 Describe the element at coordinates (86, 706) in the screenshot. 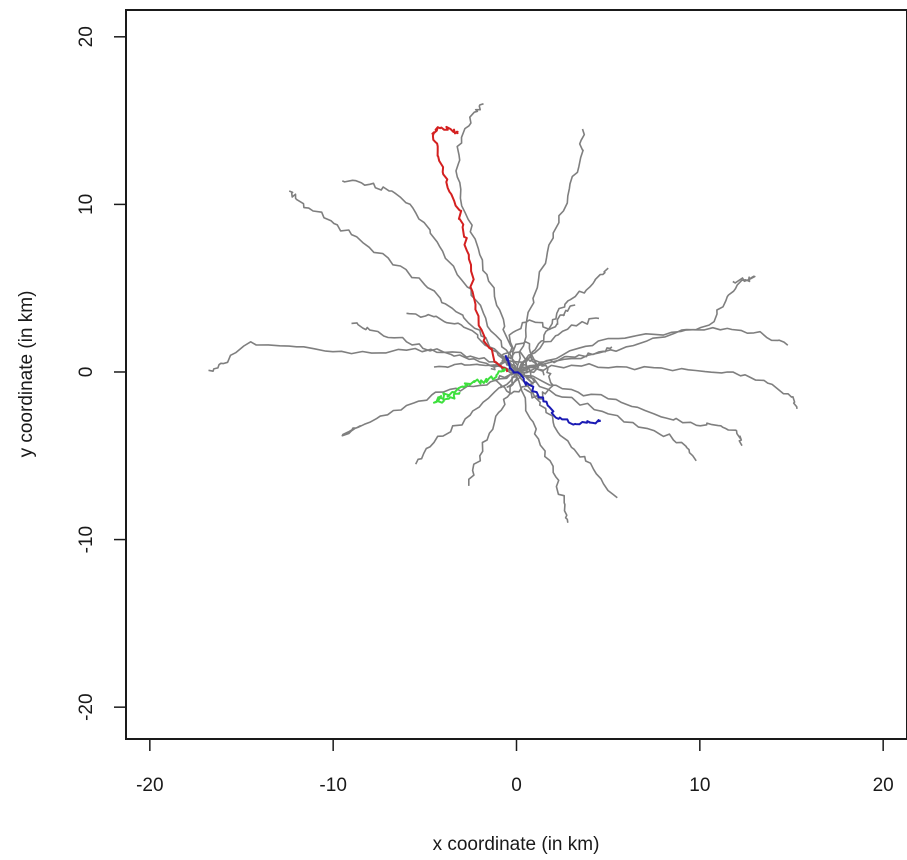

I see `y-tick-label: -20` at that location.